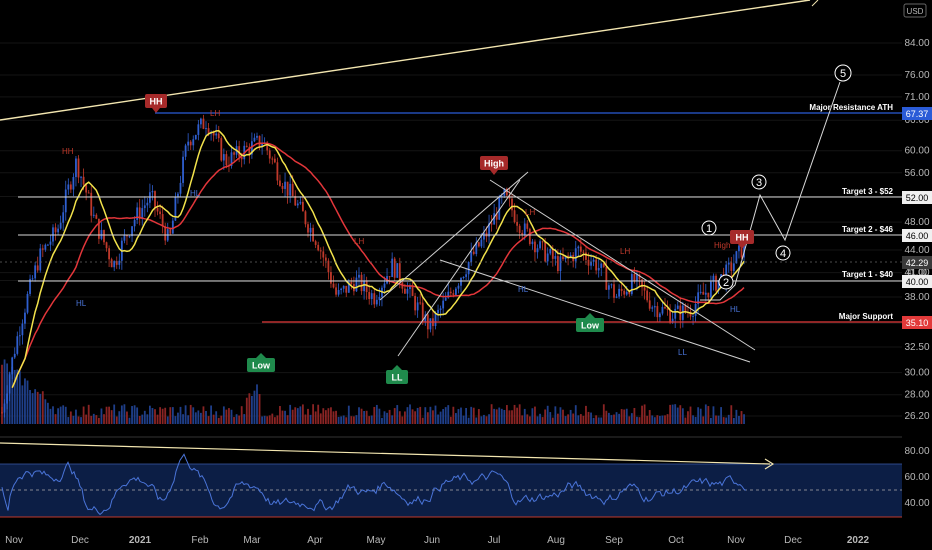 The width and height of the screenshot is (932, 550). Describe the element at coordinates (793, 540) in the screenshot. I see `time-tick-label: Dec` at that location.